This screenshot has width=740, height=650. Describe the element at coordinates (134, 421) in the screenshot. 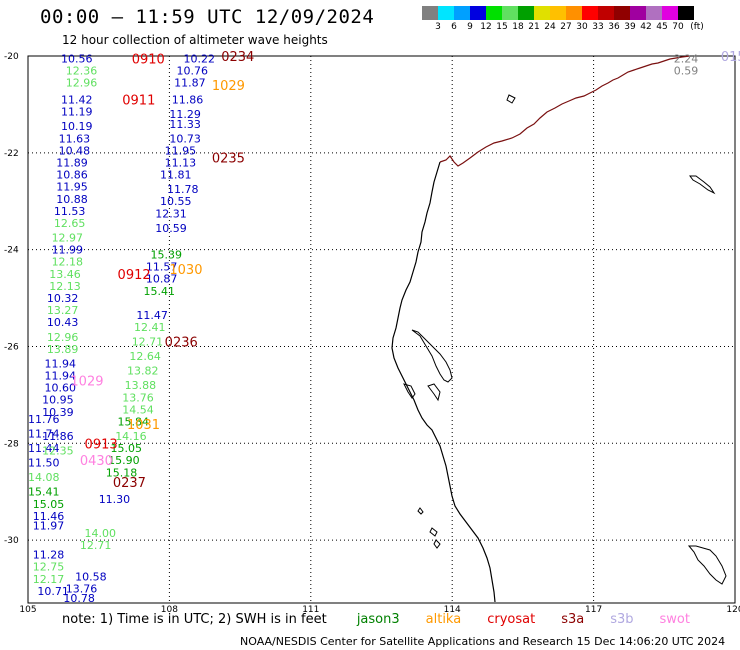

I see `wave-height-value: 15.84` at that location.